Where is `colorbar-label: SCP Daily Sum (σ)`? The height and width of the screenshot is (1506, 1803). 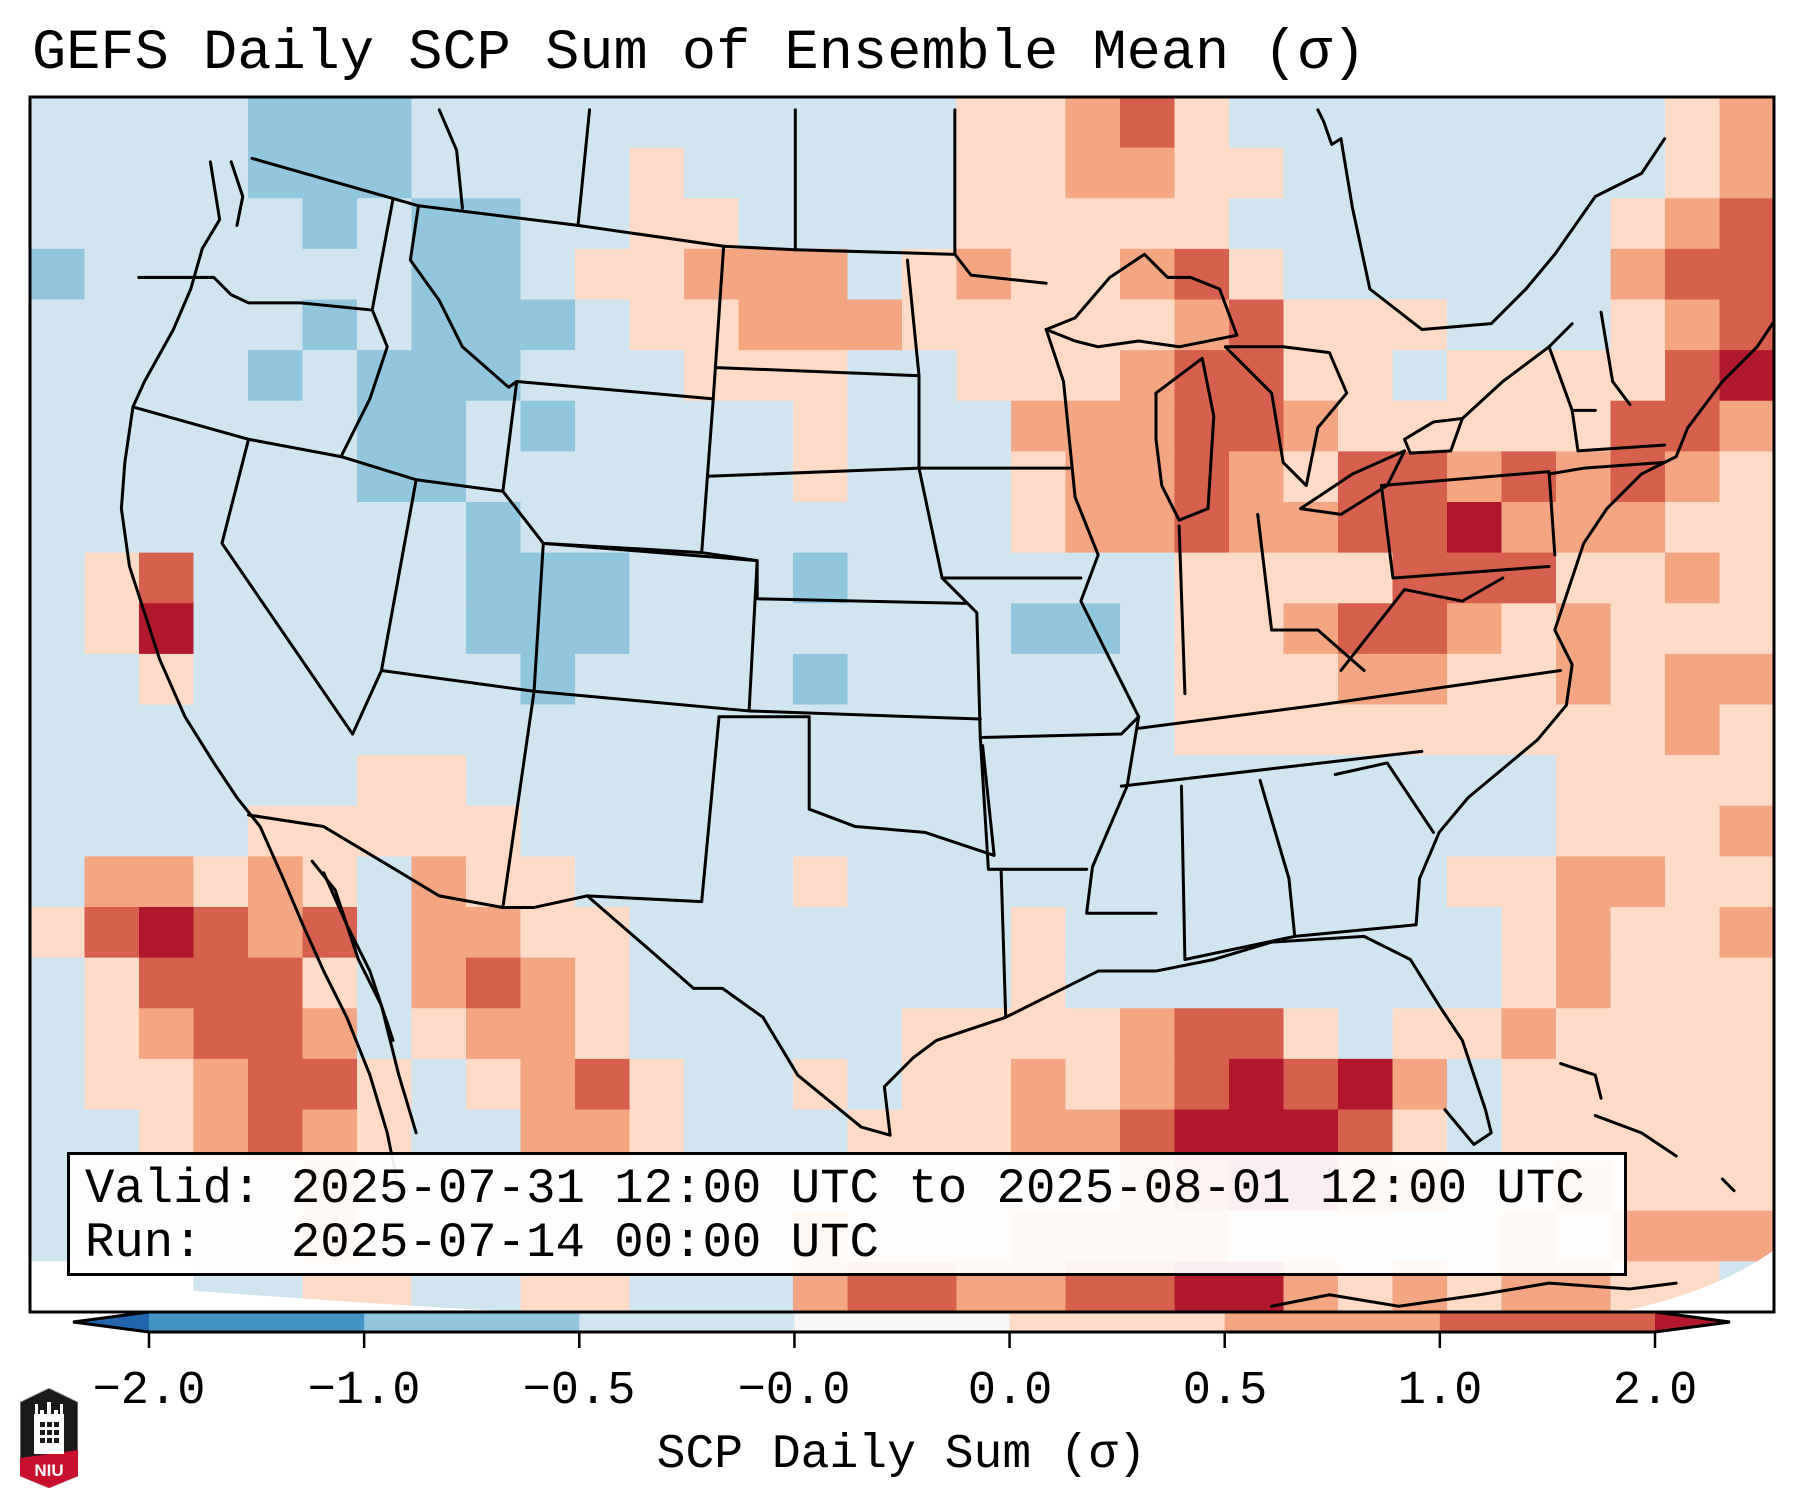
colorbar-label: SCP Daily Sum (σ) is located at coordinates (901, 1455).